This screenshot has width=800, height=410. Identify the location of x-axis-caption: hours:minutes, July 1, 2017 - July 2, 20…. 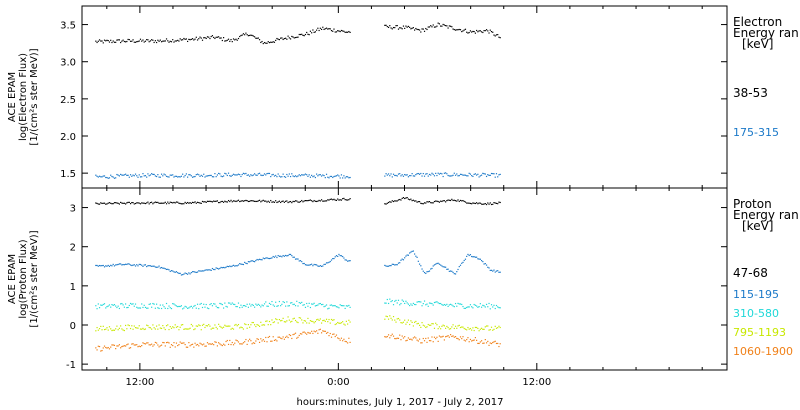
(400, 402).